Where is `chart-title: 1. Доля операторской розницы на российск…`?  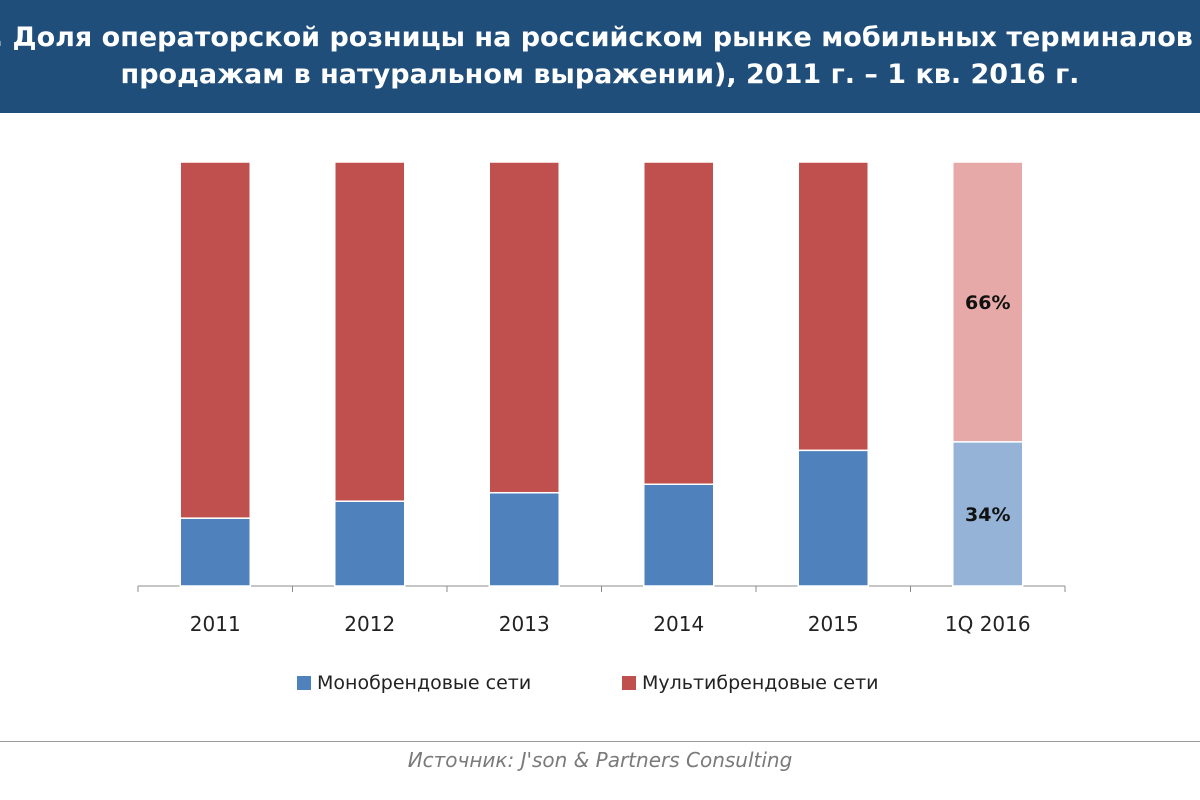
chart-title: 1. Доля операторской розницы на российск… is located at coordinates (600, 56).